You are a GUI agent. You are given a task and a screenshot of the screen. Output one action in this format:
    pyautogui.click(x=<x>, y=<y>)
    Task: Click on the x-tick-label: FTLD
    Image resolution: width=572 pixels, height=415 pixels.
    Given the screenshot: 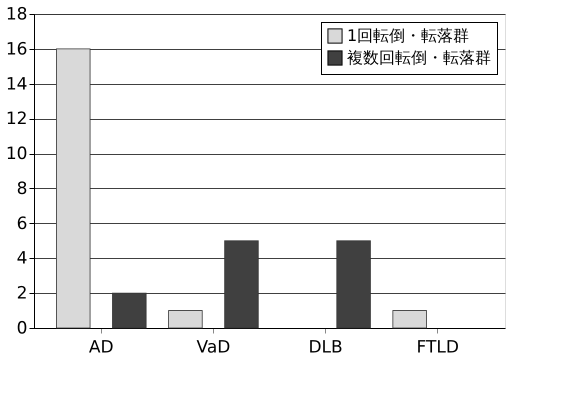 What is the action you would take?
    pyautogui.click(x=437, y=348)
    